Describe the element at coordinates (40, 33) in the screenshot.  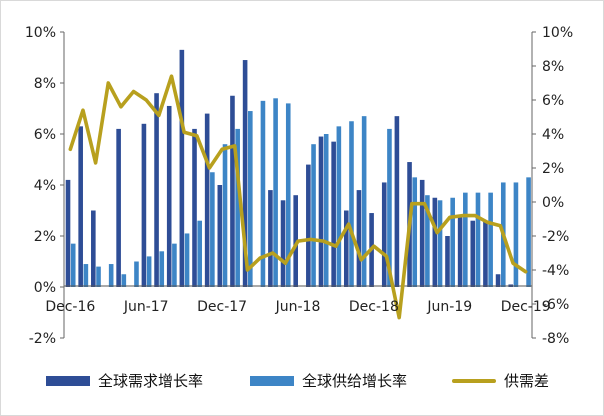
I see `y-left-tick-label: 10%` at that location.